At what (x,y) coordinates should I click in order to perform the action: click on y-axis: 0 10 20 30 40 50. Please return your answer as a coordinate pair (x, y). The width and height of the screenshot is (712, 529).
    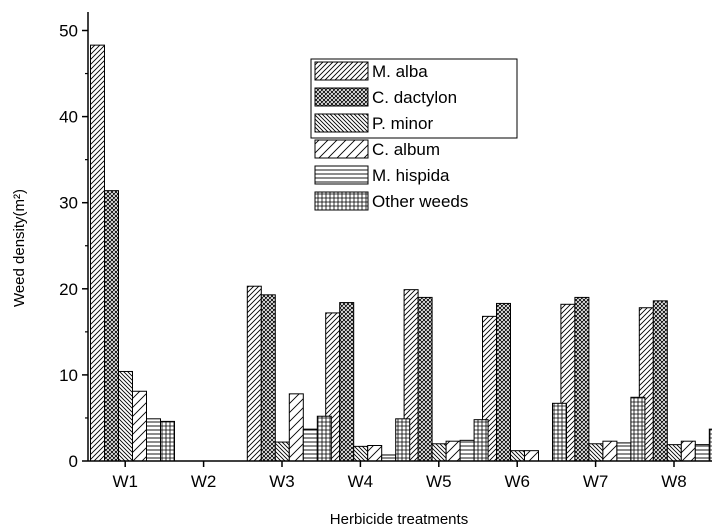
    Looking at the image, I should click on (74, 241).